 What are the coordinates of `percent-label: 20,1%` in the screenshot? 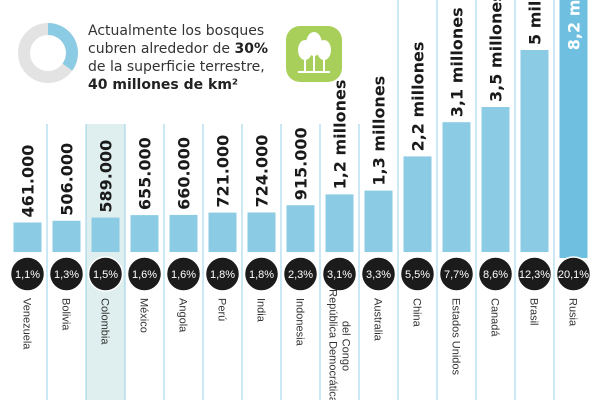 It's located at (573, 275).